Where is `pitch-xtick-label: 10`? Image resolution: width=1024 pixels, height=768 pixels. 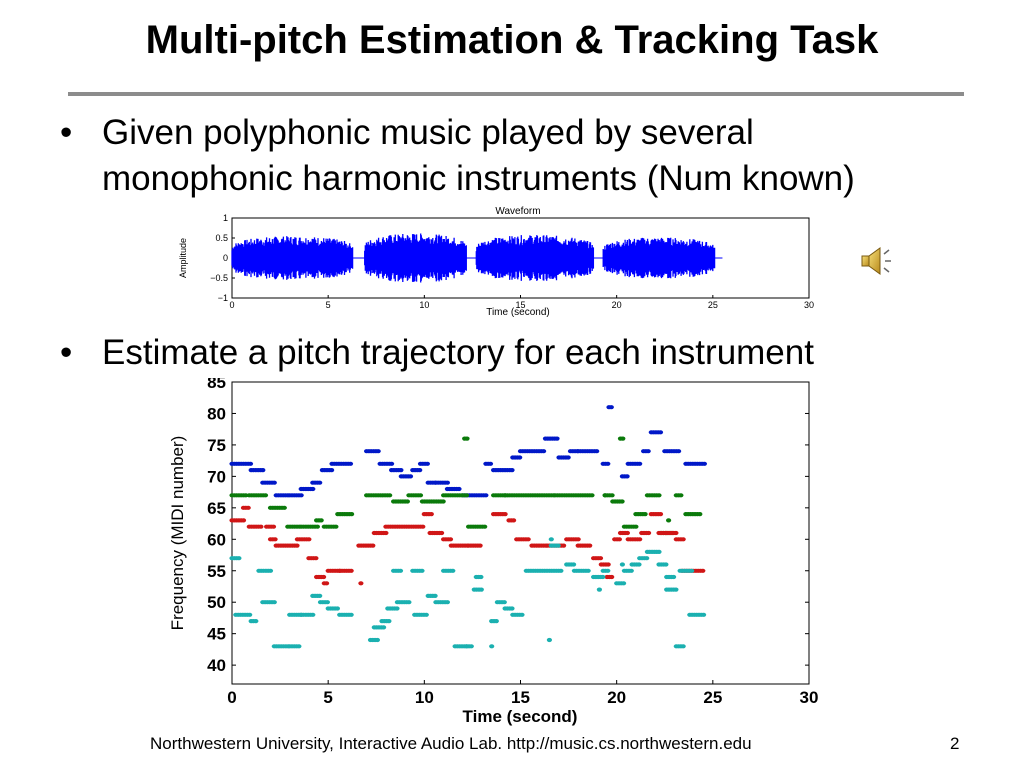
pitch-xtick-label: 10 is located at coordinates (424, 697).